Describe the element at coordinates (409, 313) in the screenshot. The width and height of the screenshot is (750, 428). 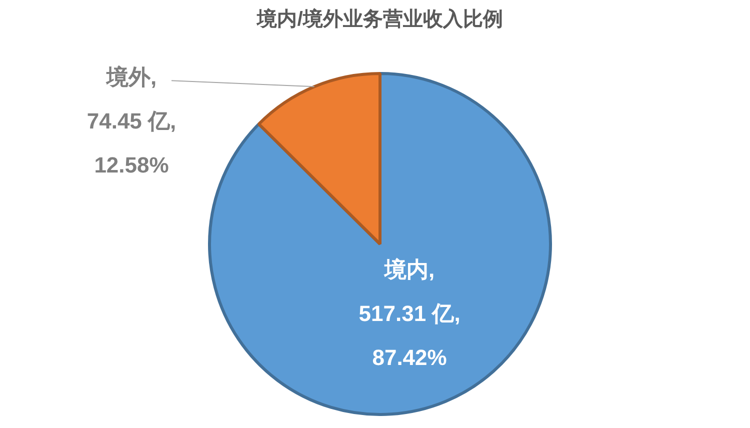
I see `slice-label: 境内, 517.31 亿, 87.42%` at that location.